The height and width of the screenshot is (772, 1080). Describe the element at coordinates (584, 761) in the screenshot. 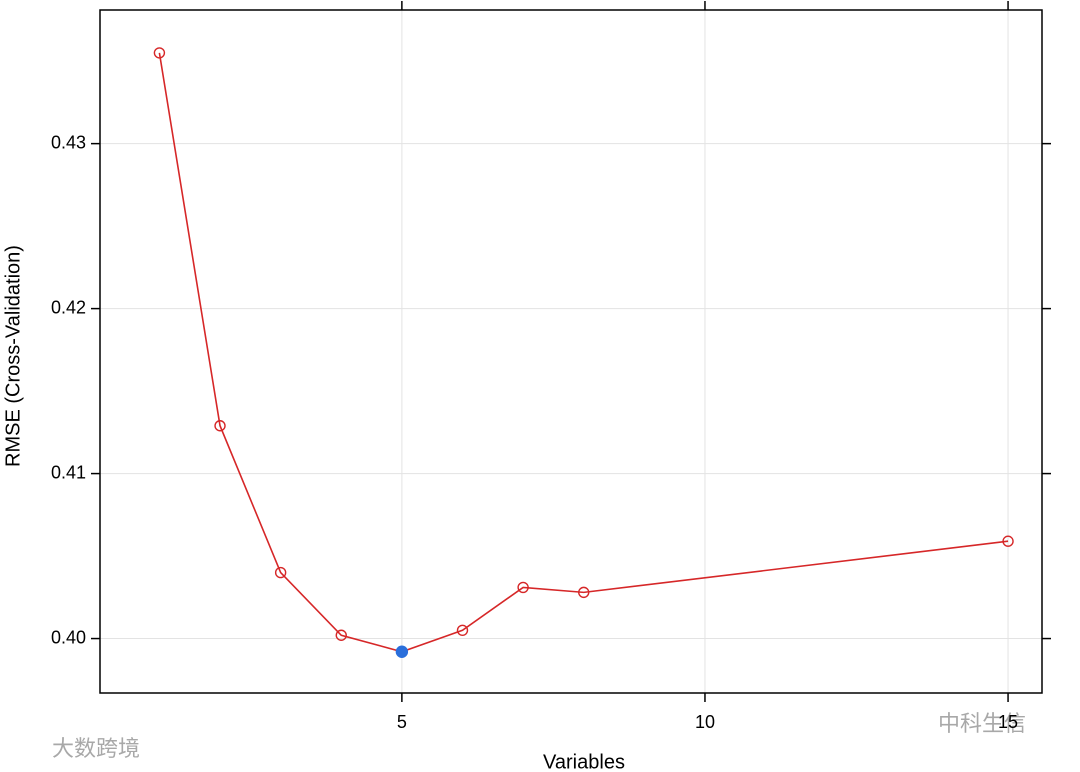

I see `x-axis-label: Variables` at that location.